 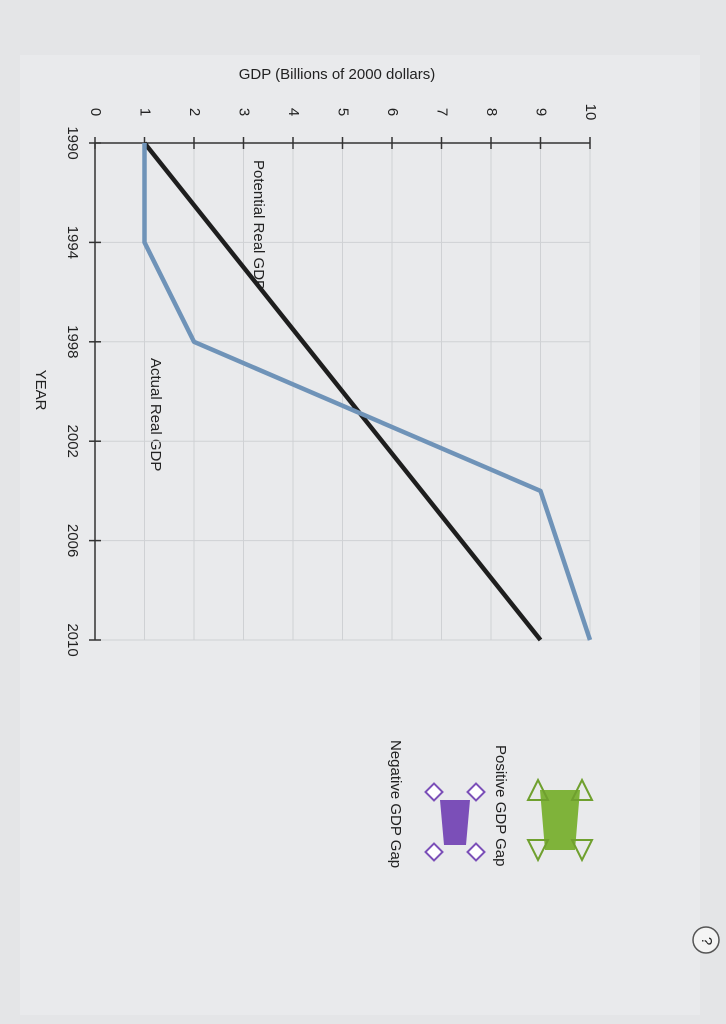 I want to click on y-tick-label: 5, so click(x=343, y=112).